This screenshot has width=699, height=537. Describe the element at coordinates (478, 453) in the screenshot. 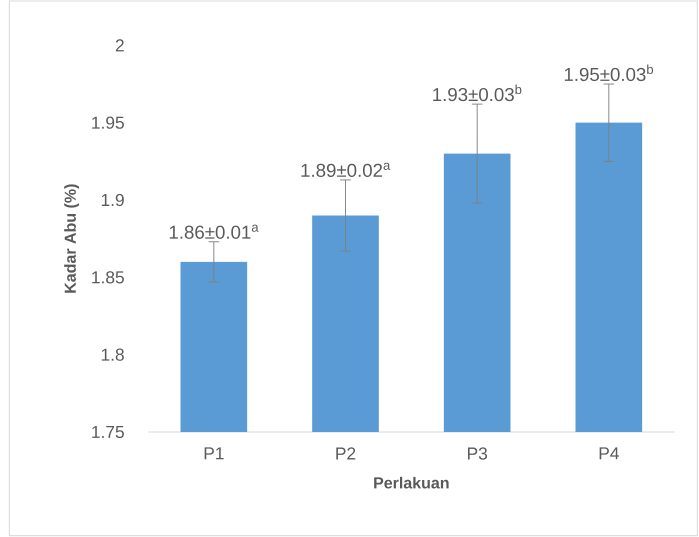

I see `x-tick-label: P3` at that location.